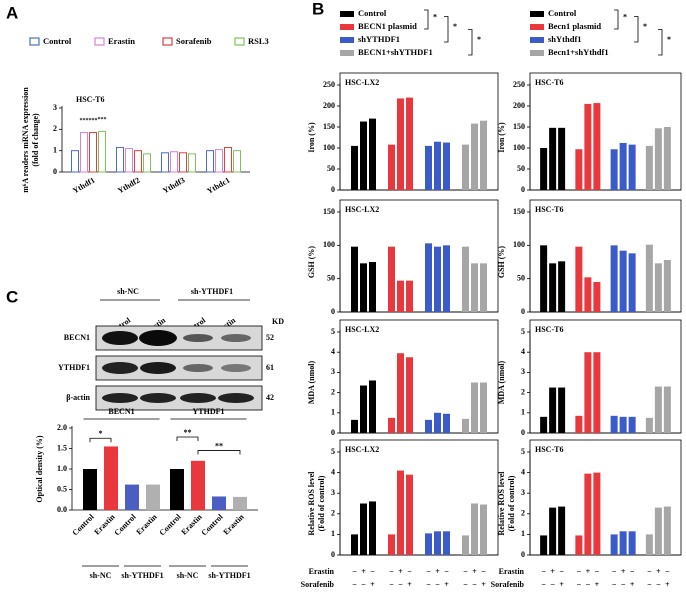 The height and width of the screenshot is (615, 686). Describe the element at coordinates (194, 41) in the screenshot. I see `legend-label: Sorafenib` at that location.